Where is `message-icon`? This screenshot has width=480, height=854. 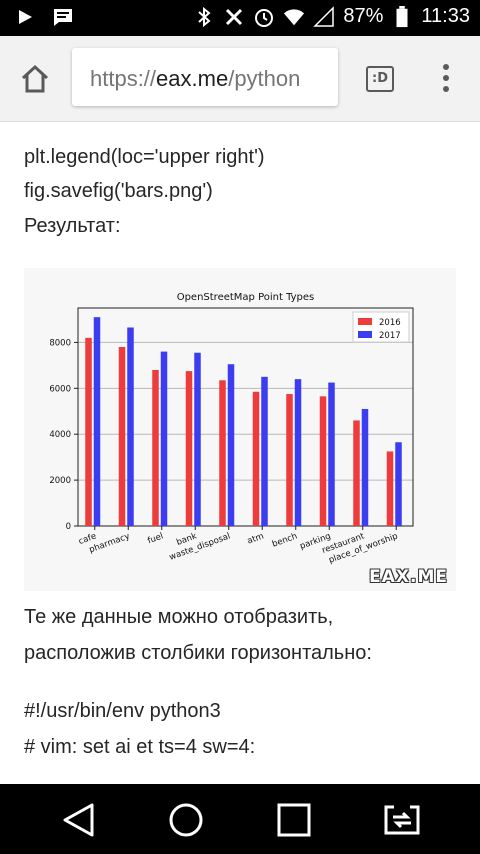 message-icon is located at coordinates (63, 17).